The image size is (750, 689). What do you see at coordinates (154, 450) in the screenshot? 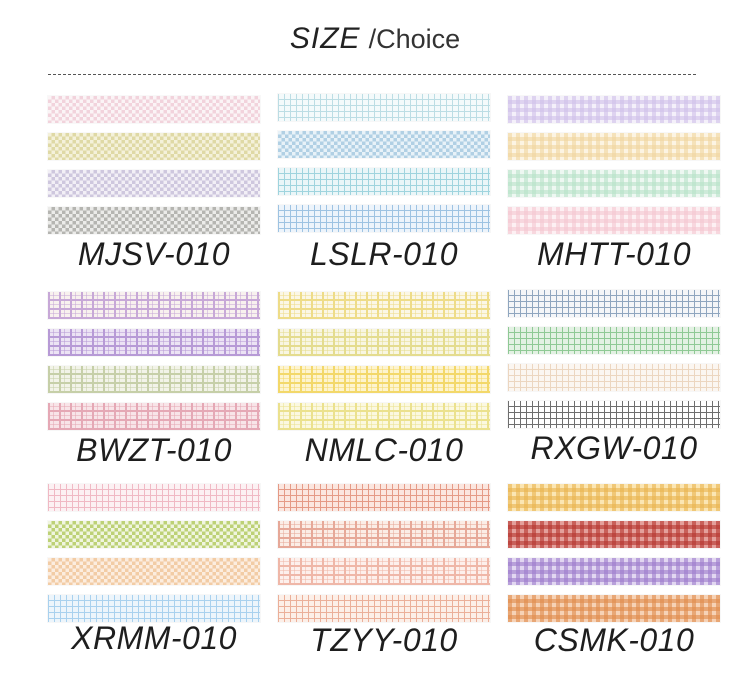
I see `product-code: BWZT-010` at bounding box center [154, 450].